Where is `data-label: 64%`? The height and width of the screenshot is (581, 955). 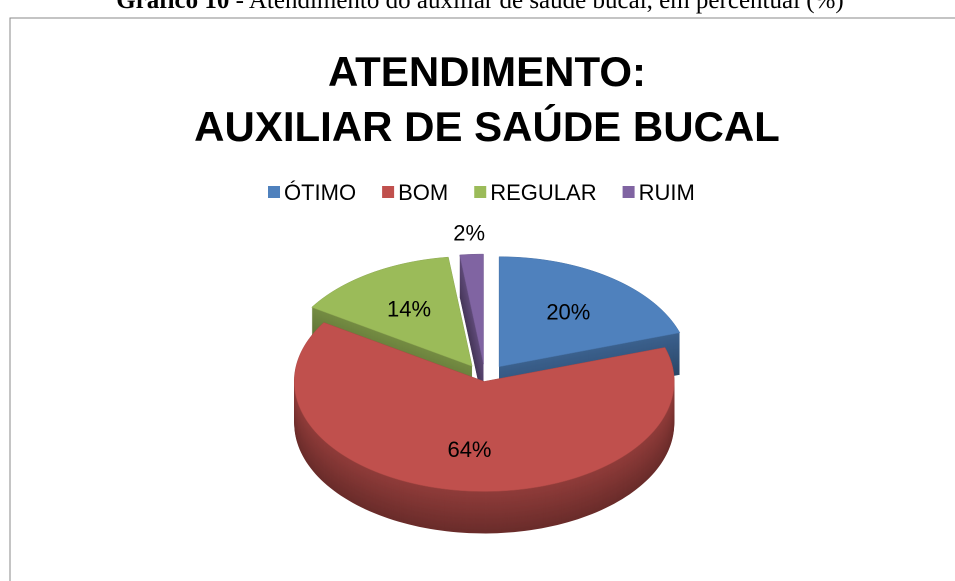
data-label: 64% is located at coordinates (469, 449).